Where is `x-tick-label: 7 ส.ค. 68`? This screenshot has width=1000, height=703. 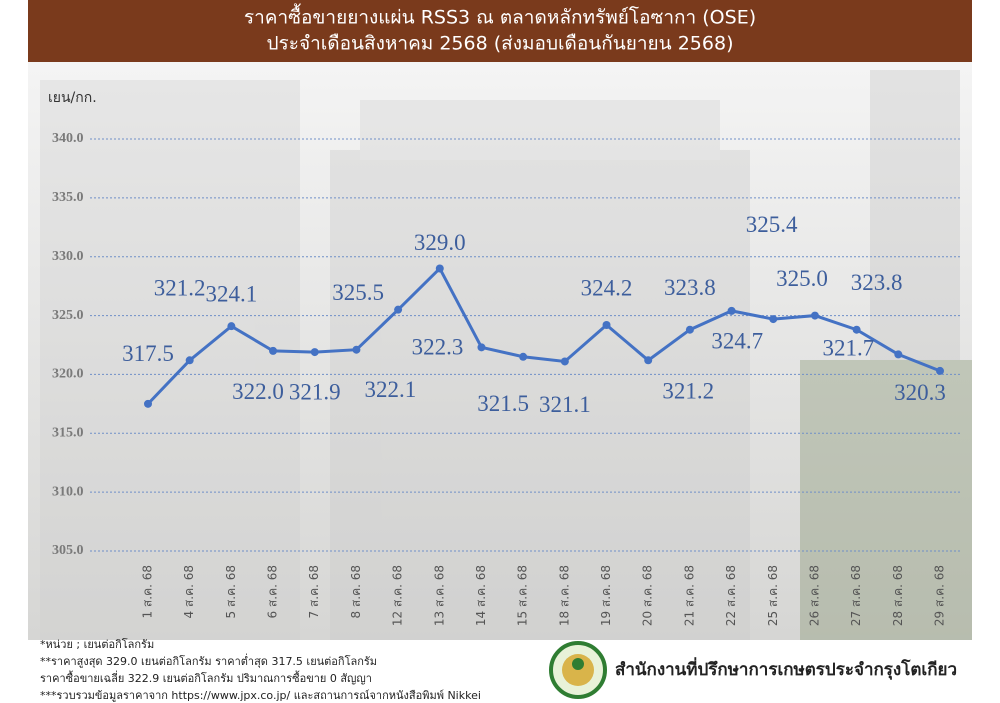 x-tick-label: 7 ส.ค. 68 is located at coordinates (314, 592).